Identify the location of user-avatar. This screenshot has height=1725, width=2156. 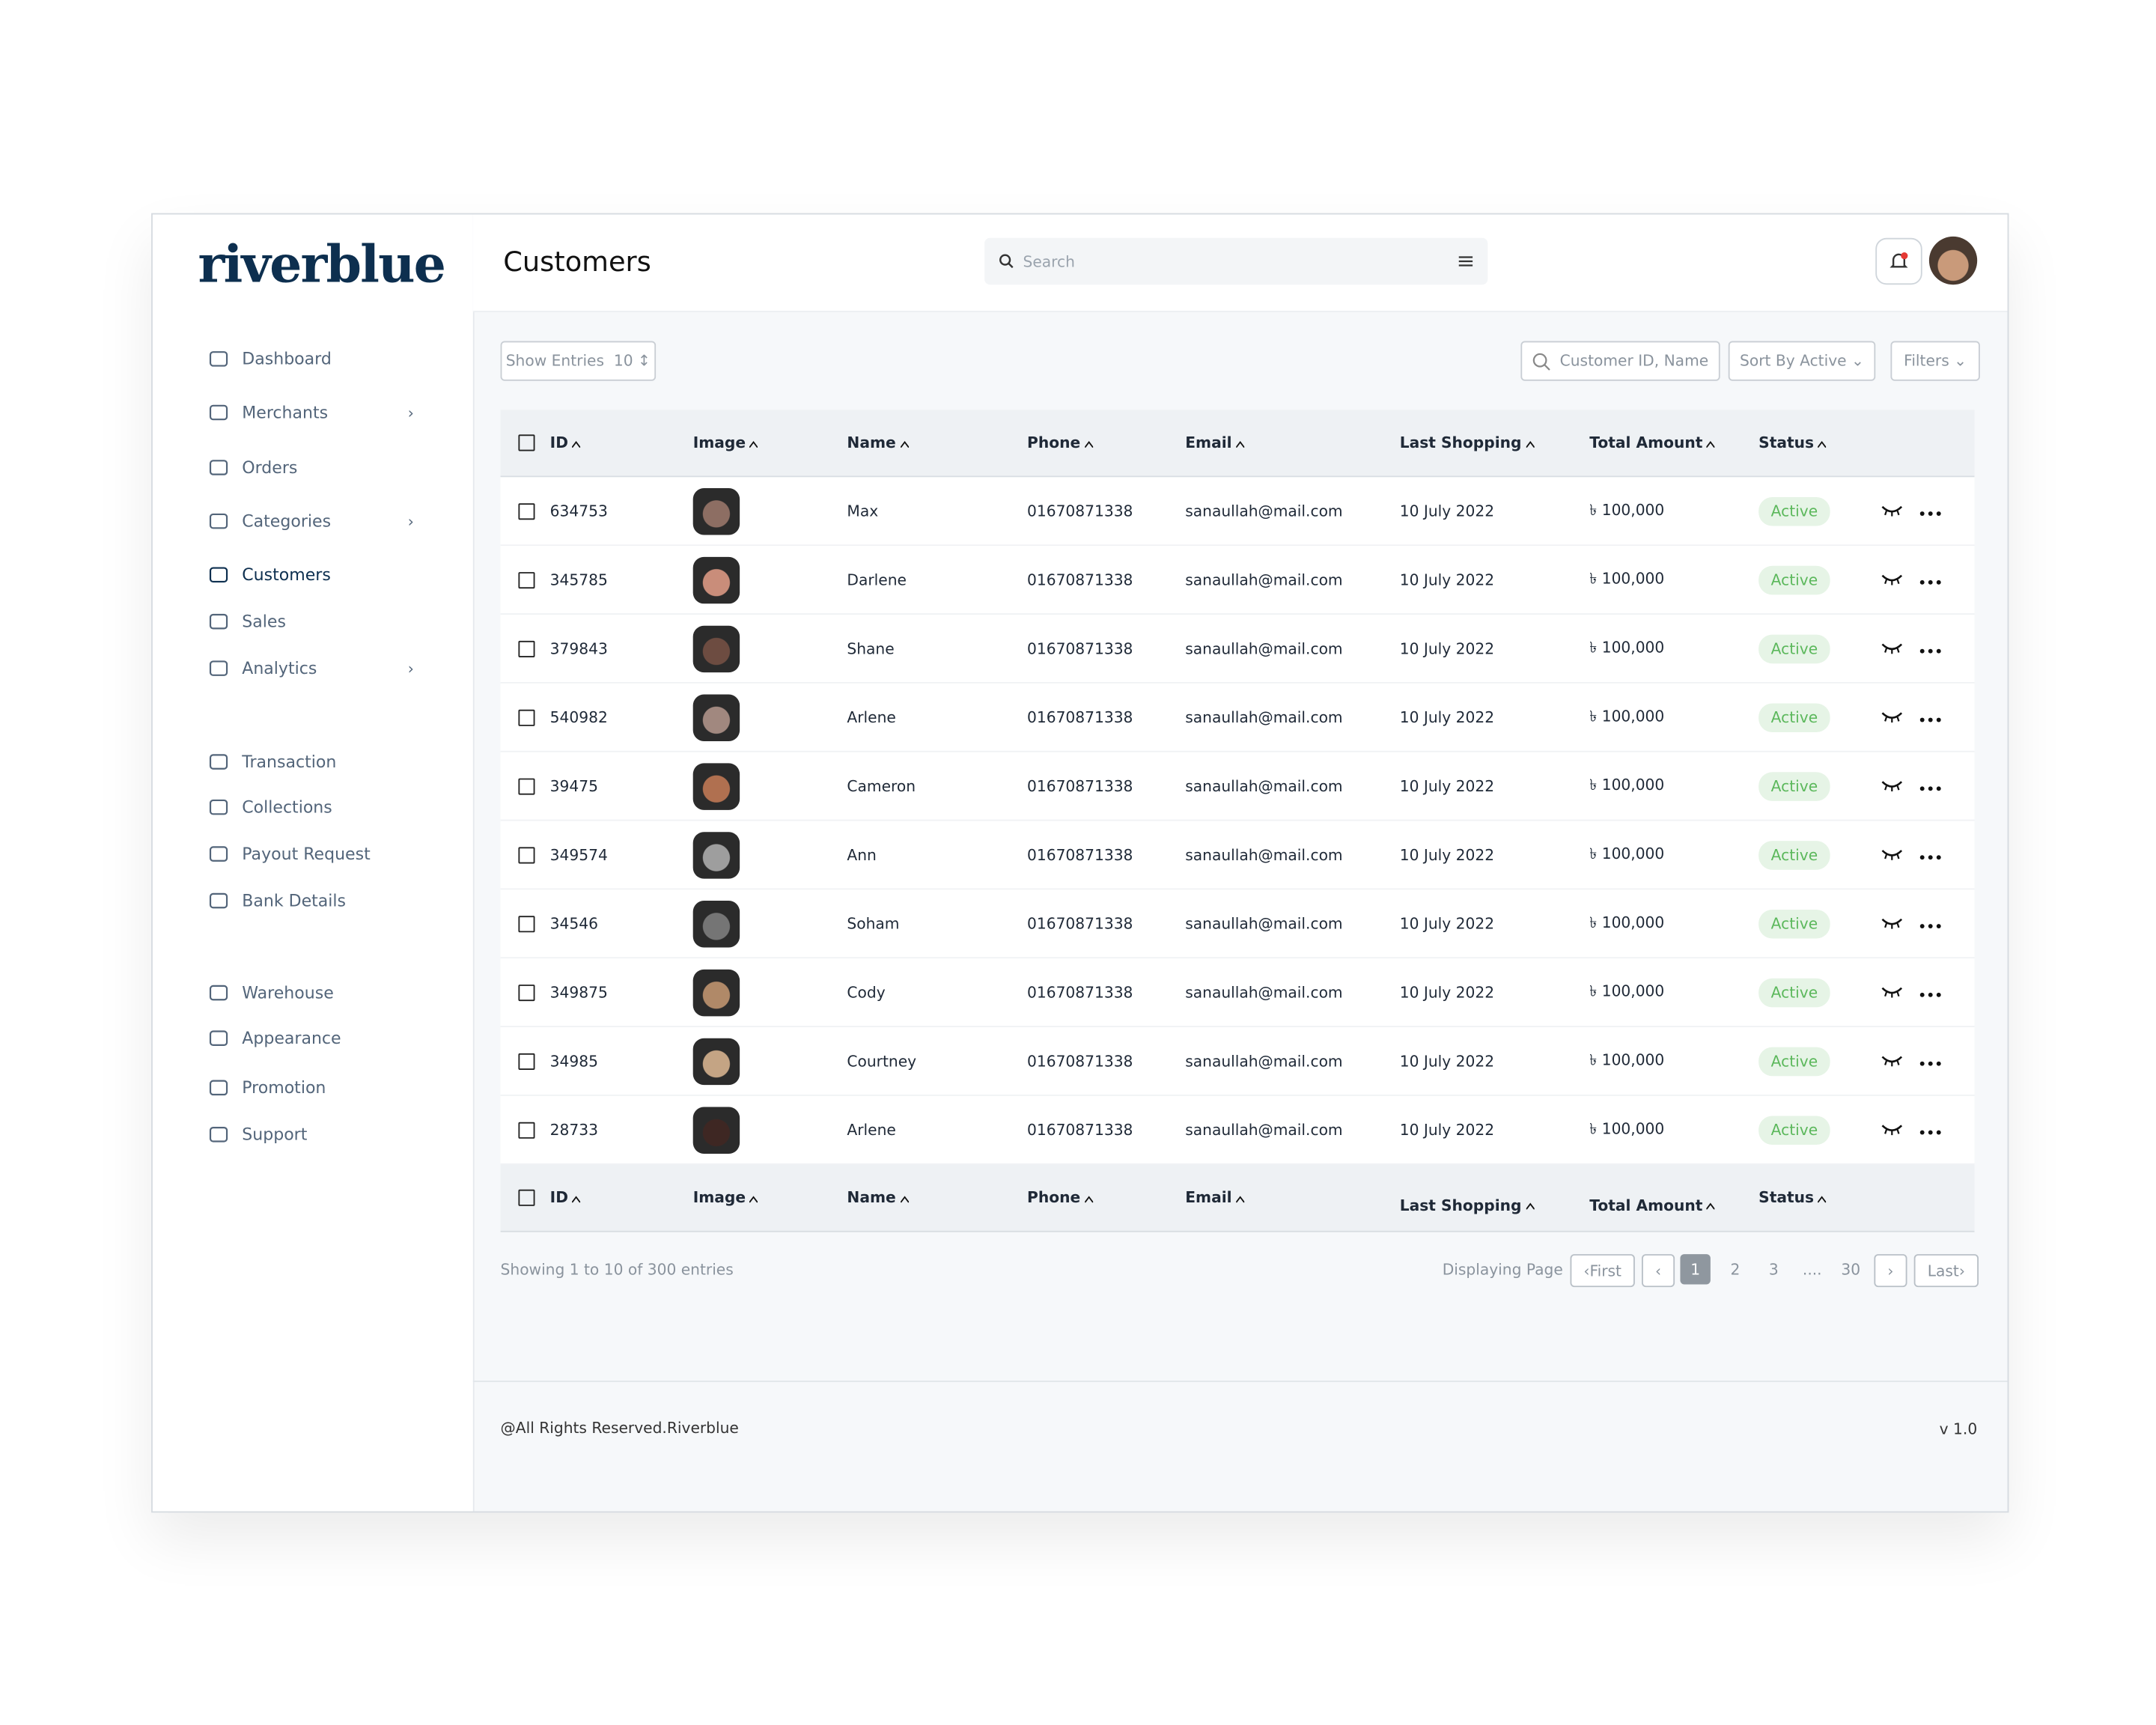
(1953, 260).